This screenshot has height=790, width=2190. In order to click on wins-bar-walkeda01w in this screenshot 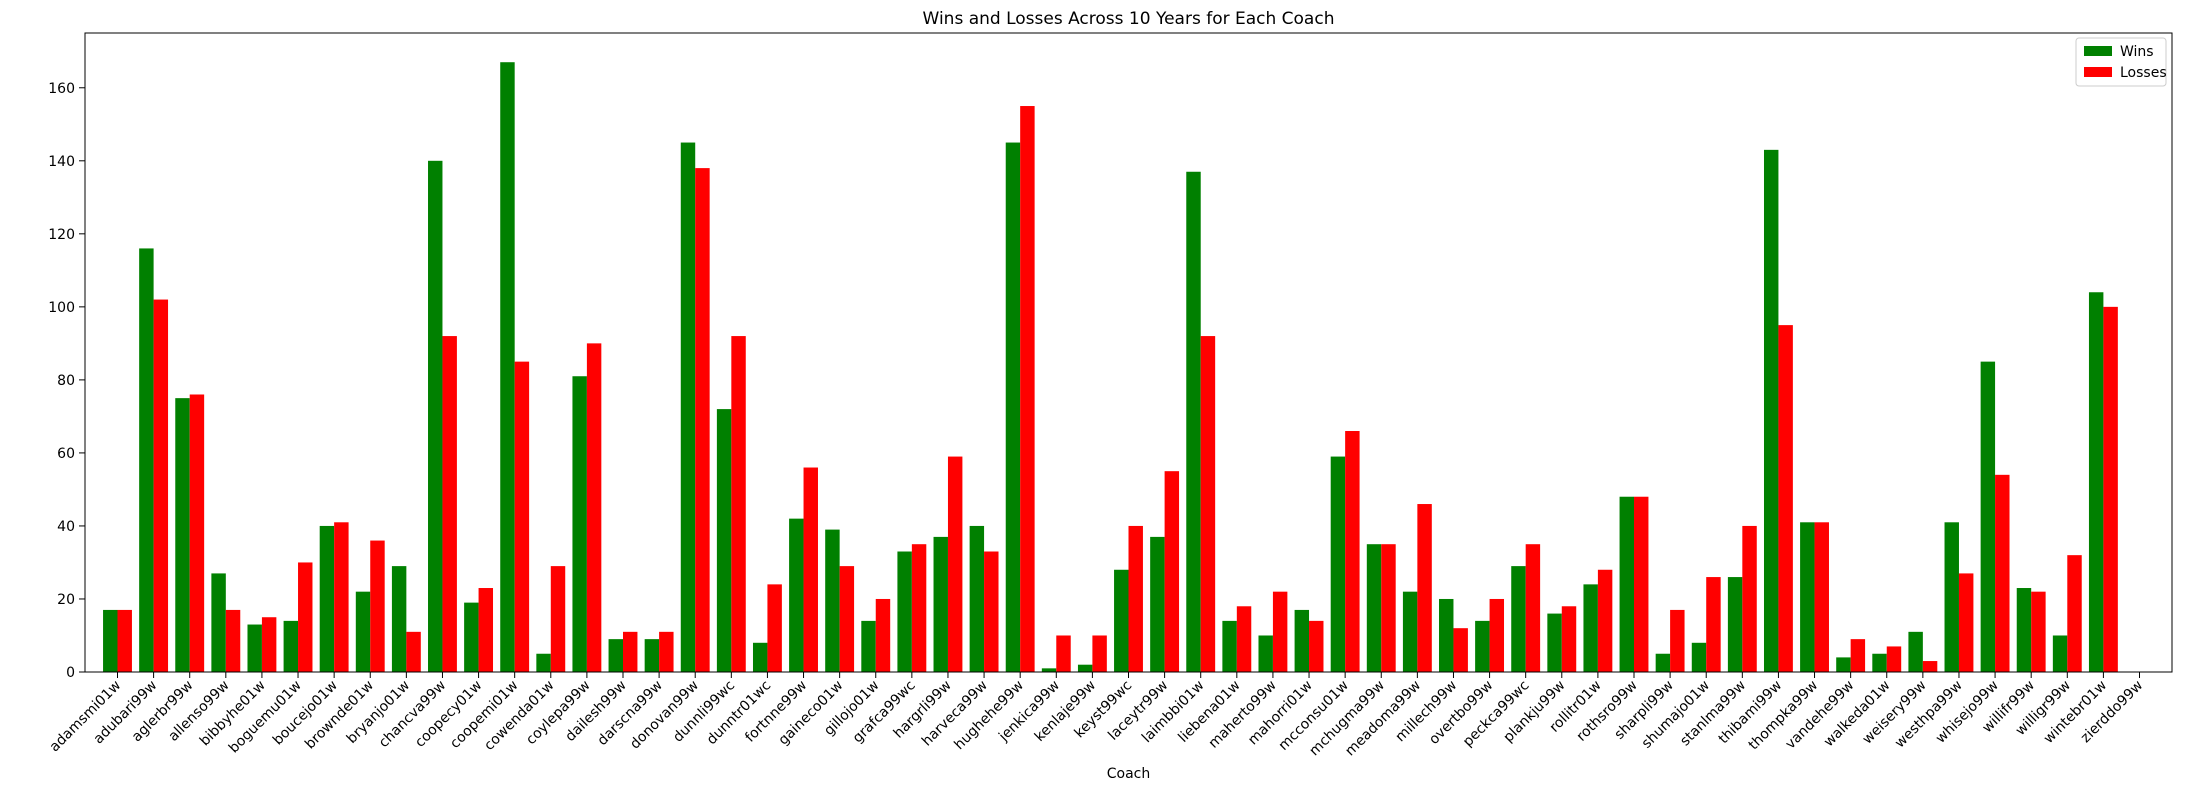, I will do `click(1879, 662)`.